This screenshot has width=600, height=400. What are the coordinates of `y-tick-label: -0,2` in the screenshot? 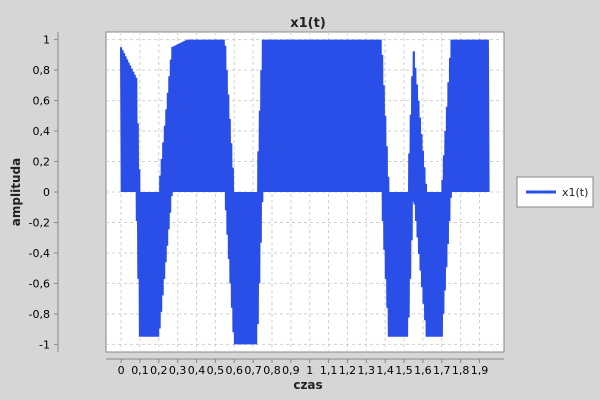 It's located at (39, 222).